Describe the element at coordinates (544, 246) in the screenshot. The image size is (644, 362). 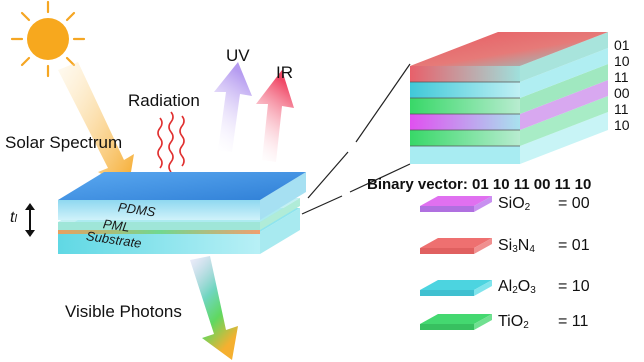
I see `legend-row-si3n4: Si3N4 = 01` at that location.